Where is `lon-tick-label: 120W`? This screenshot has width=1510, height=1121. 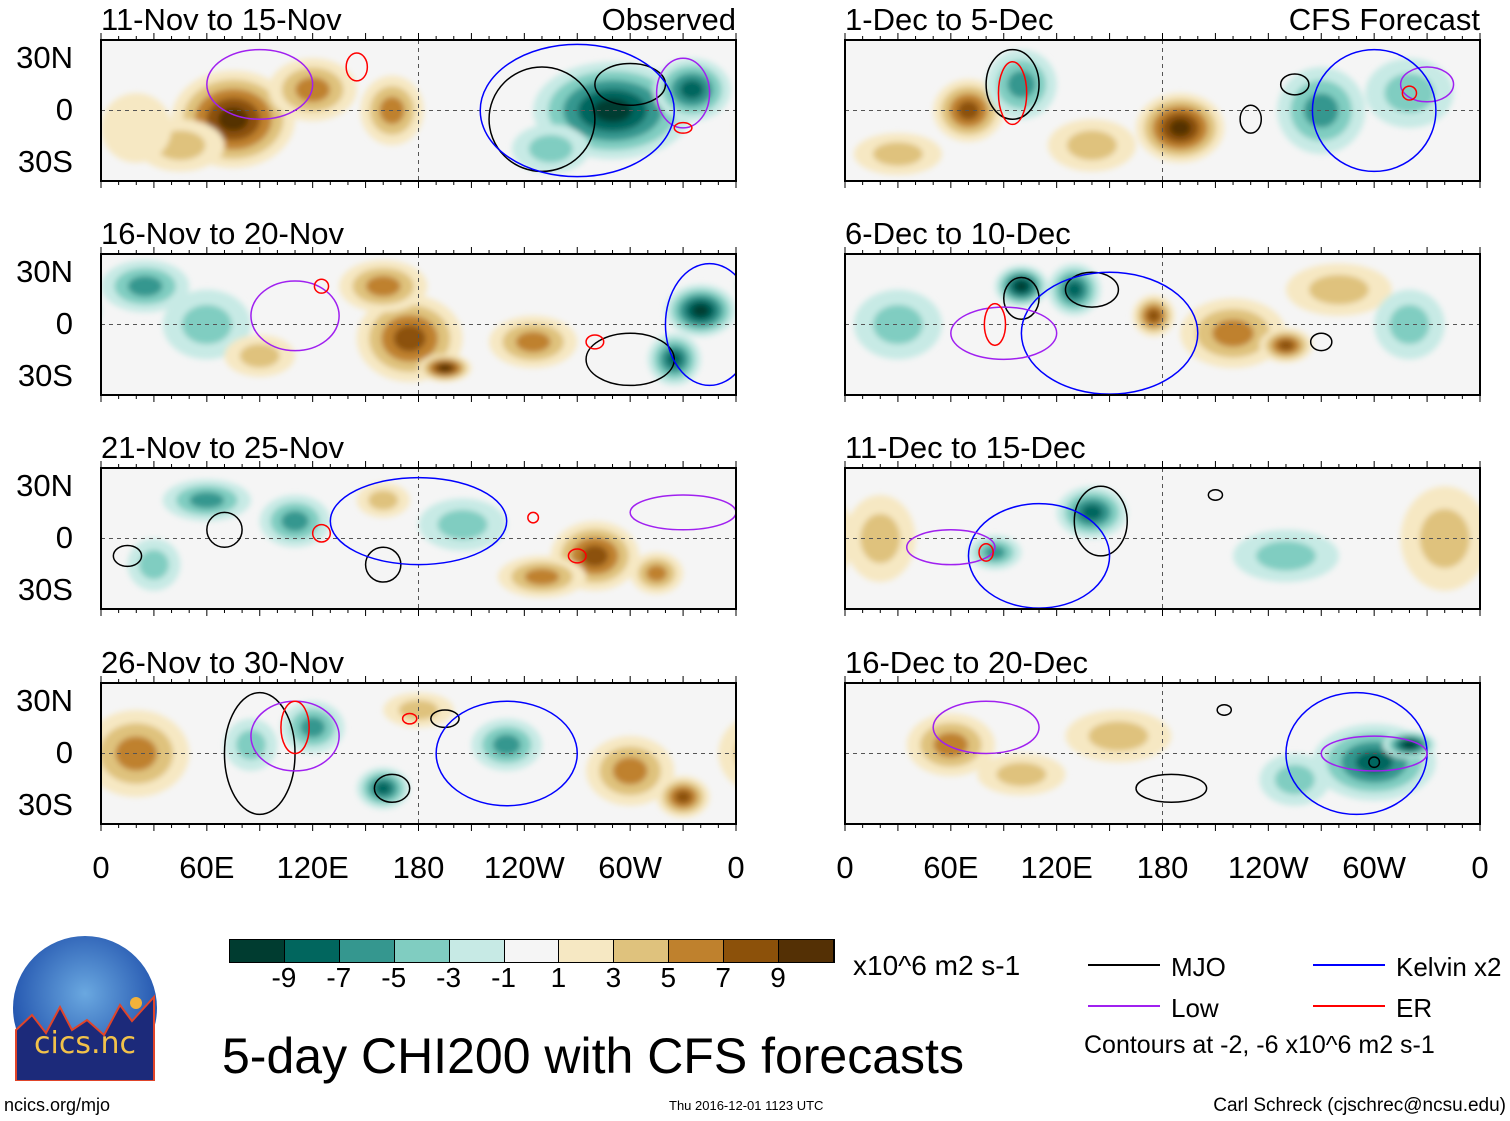
lon-tick-label: 120W is located at coordinates (1268, 867).